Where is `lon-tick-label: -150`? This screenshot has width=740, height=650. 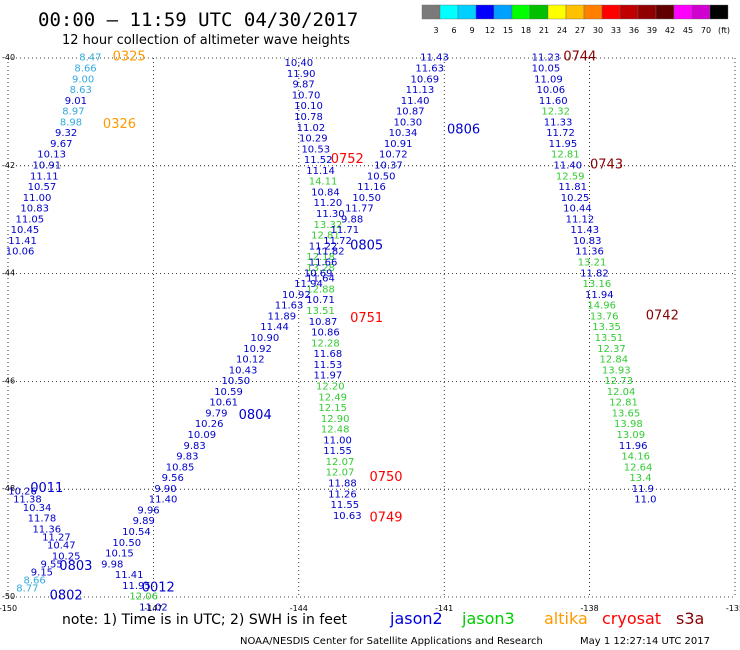
lon-tick-label: -150 is located at coordinates (8, 608).